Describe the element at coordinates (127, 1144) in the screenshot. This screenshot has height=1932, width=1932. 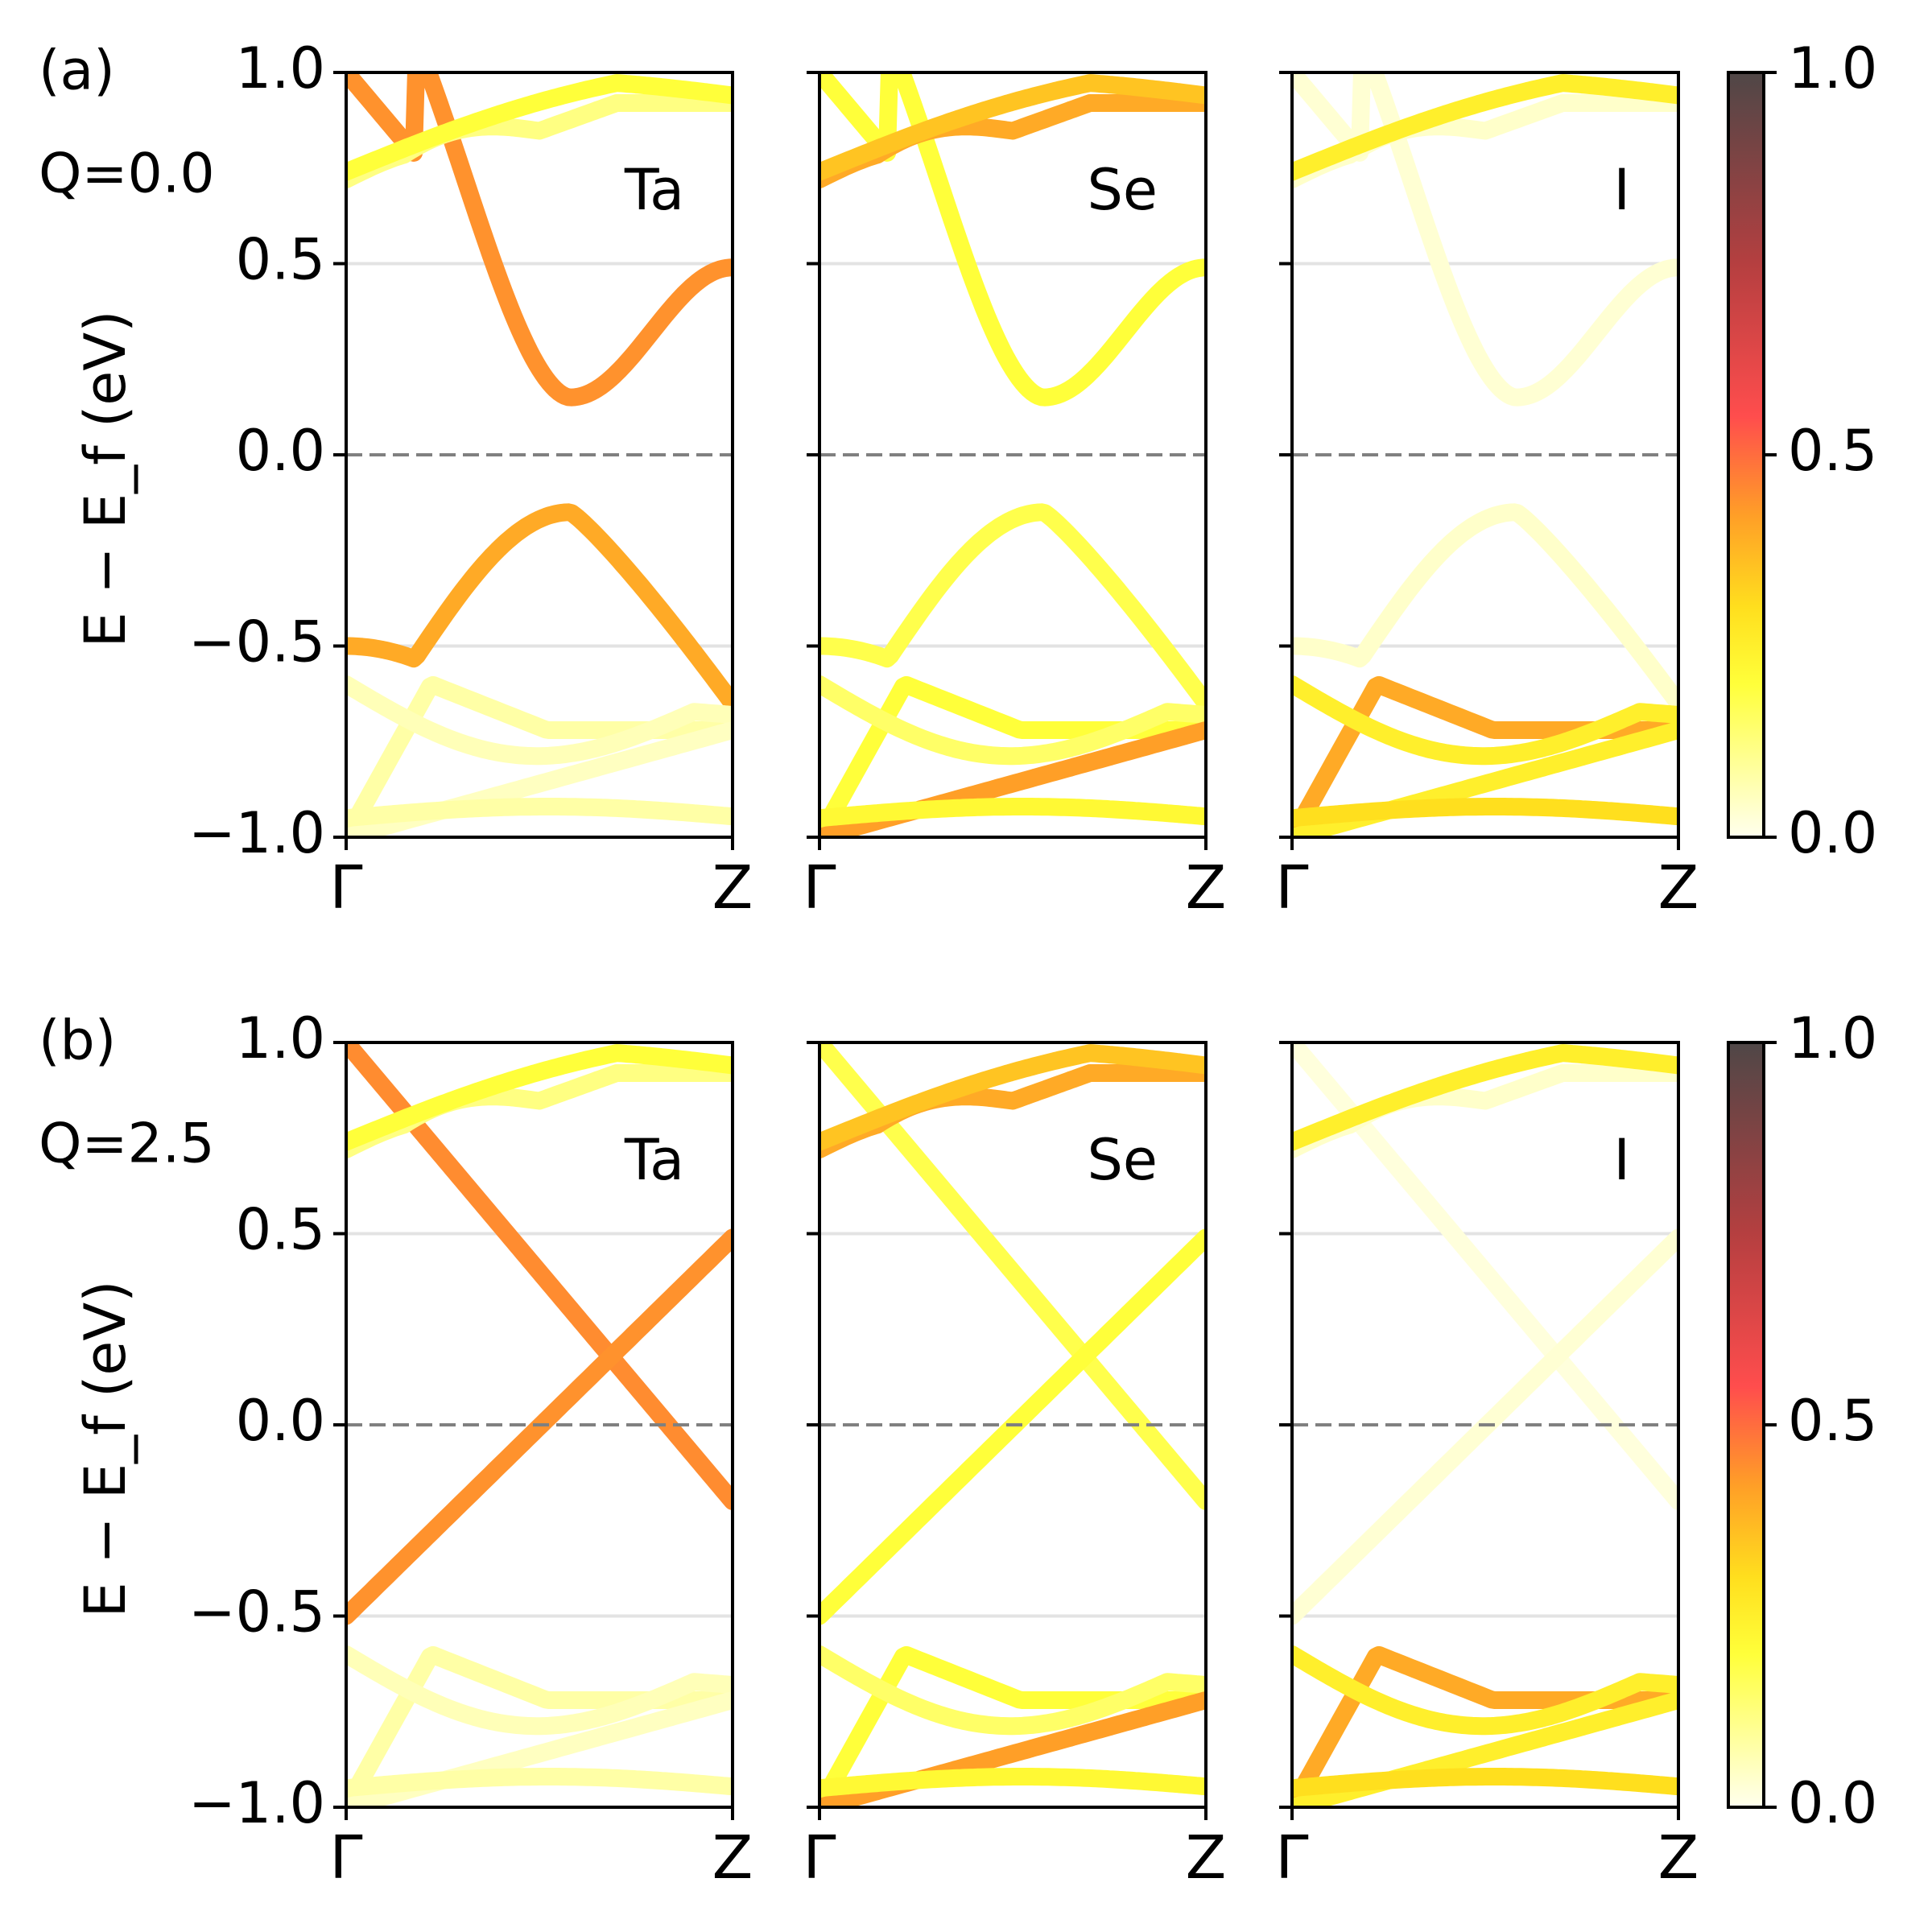
I see `q-label: Q=2.5` at that location.